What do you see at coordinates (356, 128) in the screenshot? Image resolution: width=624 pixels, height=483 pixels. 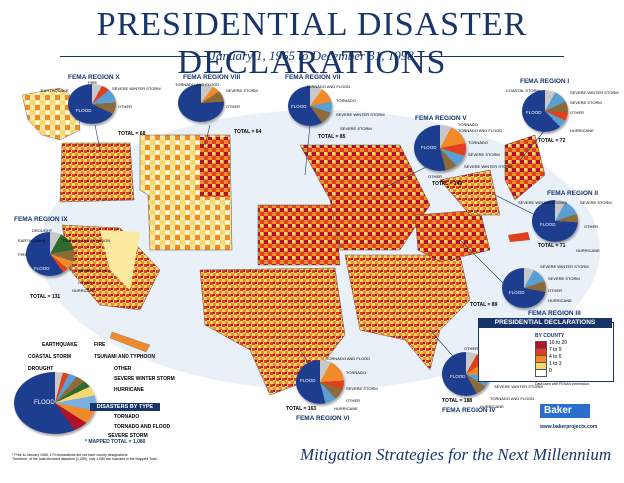 I see `r7-item-4: SEVERE STORM` at bounding box center [356, 128].